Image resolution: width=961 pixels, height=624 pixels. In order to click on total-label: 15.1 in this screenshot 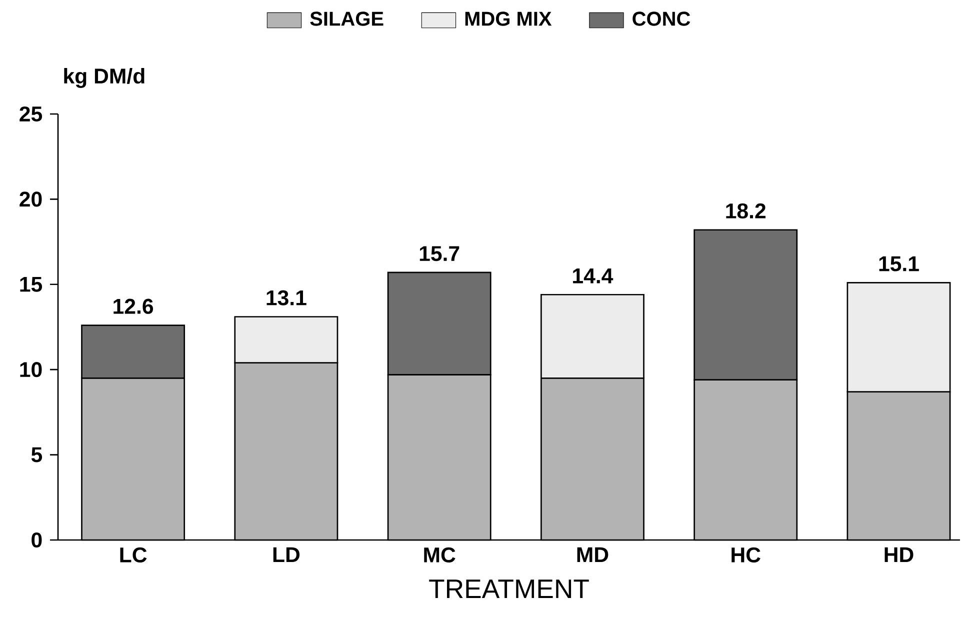, I will do `click(899, 264)`.